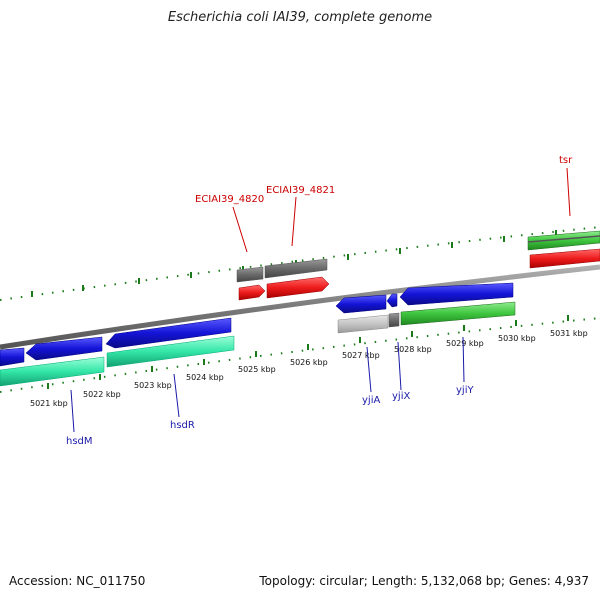 The image size is (600, 600). What do you see at coordinates (401, 396) in the screenshot?
I see `gene-label-yjix: yjiX` at bounding box center [401, 396].